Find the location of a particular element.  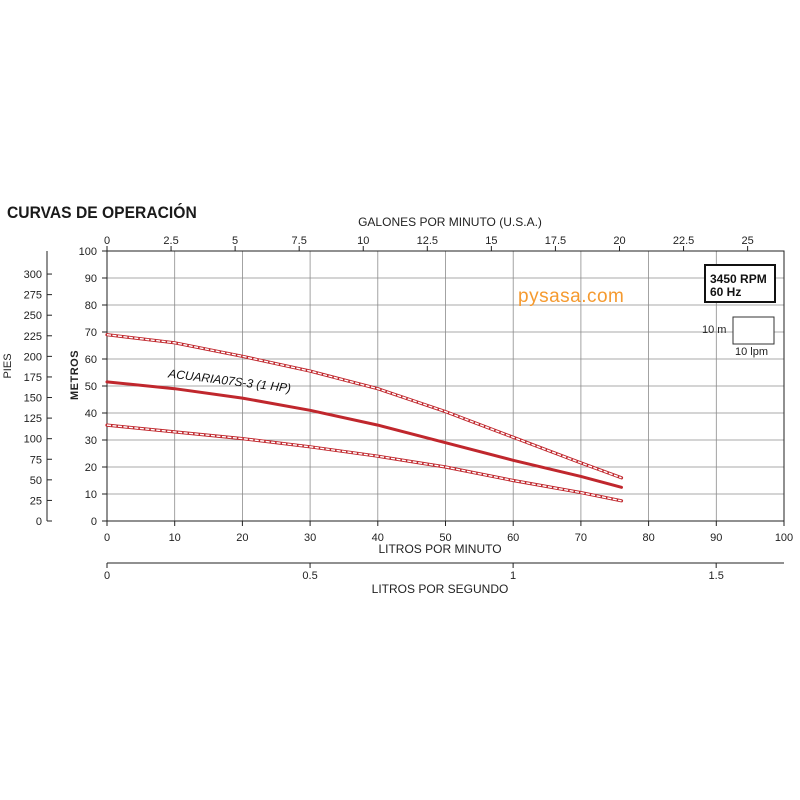

tolerance-band-inner-lower-limit is located at coordinates (364, 463).